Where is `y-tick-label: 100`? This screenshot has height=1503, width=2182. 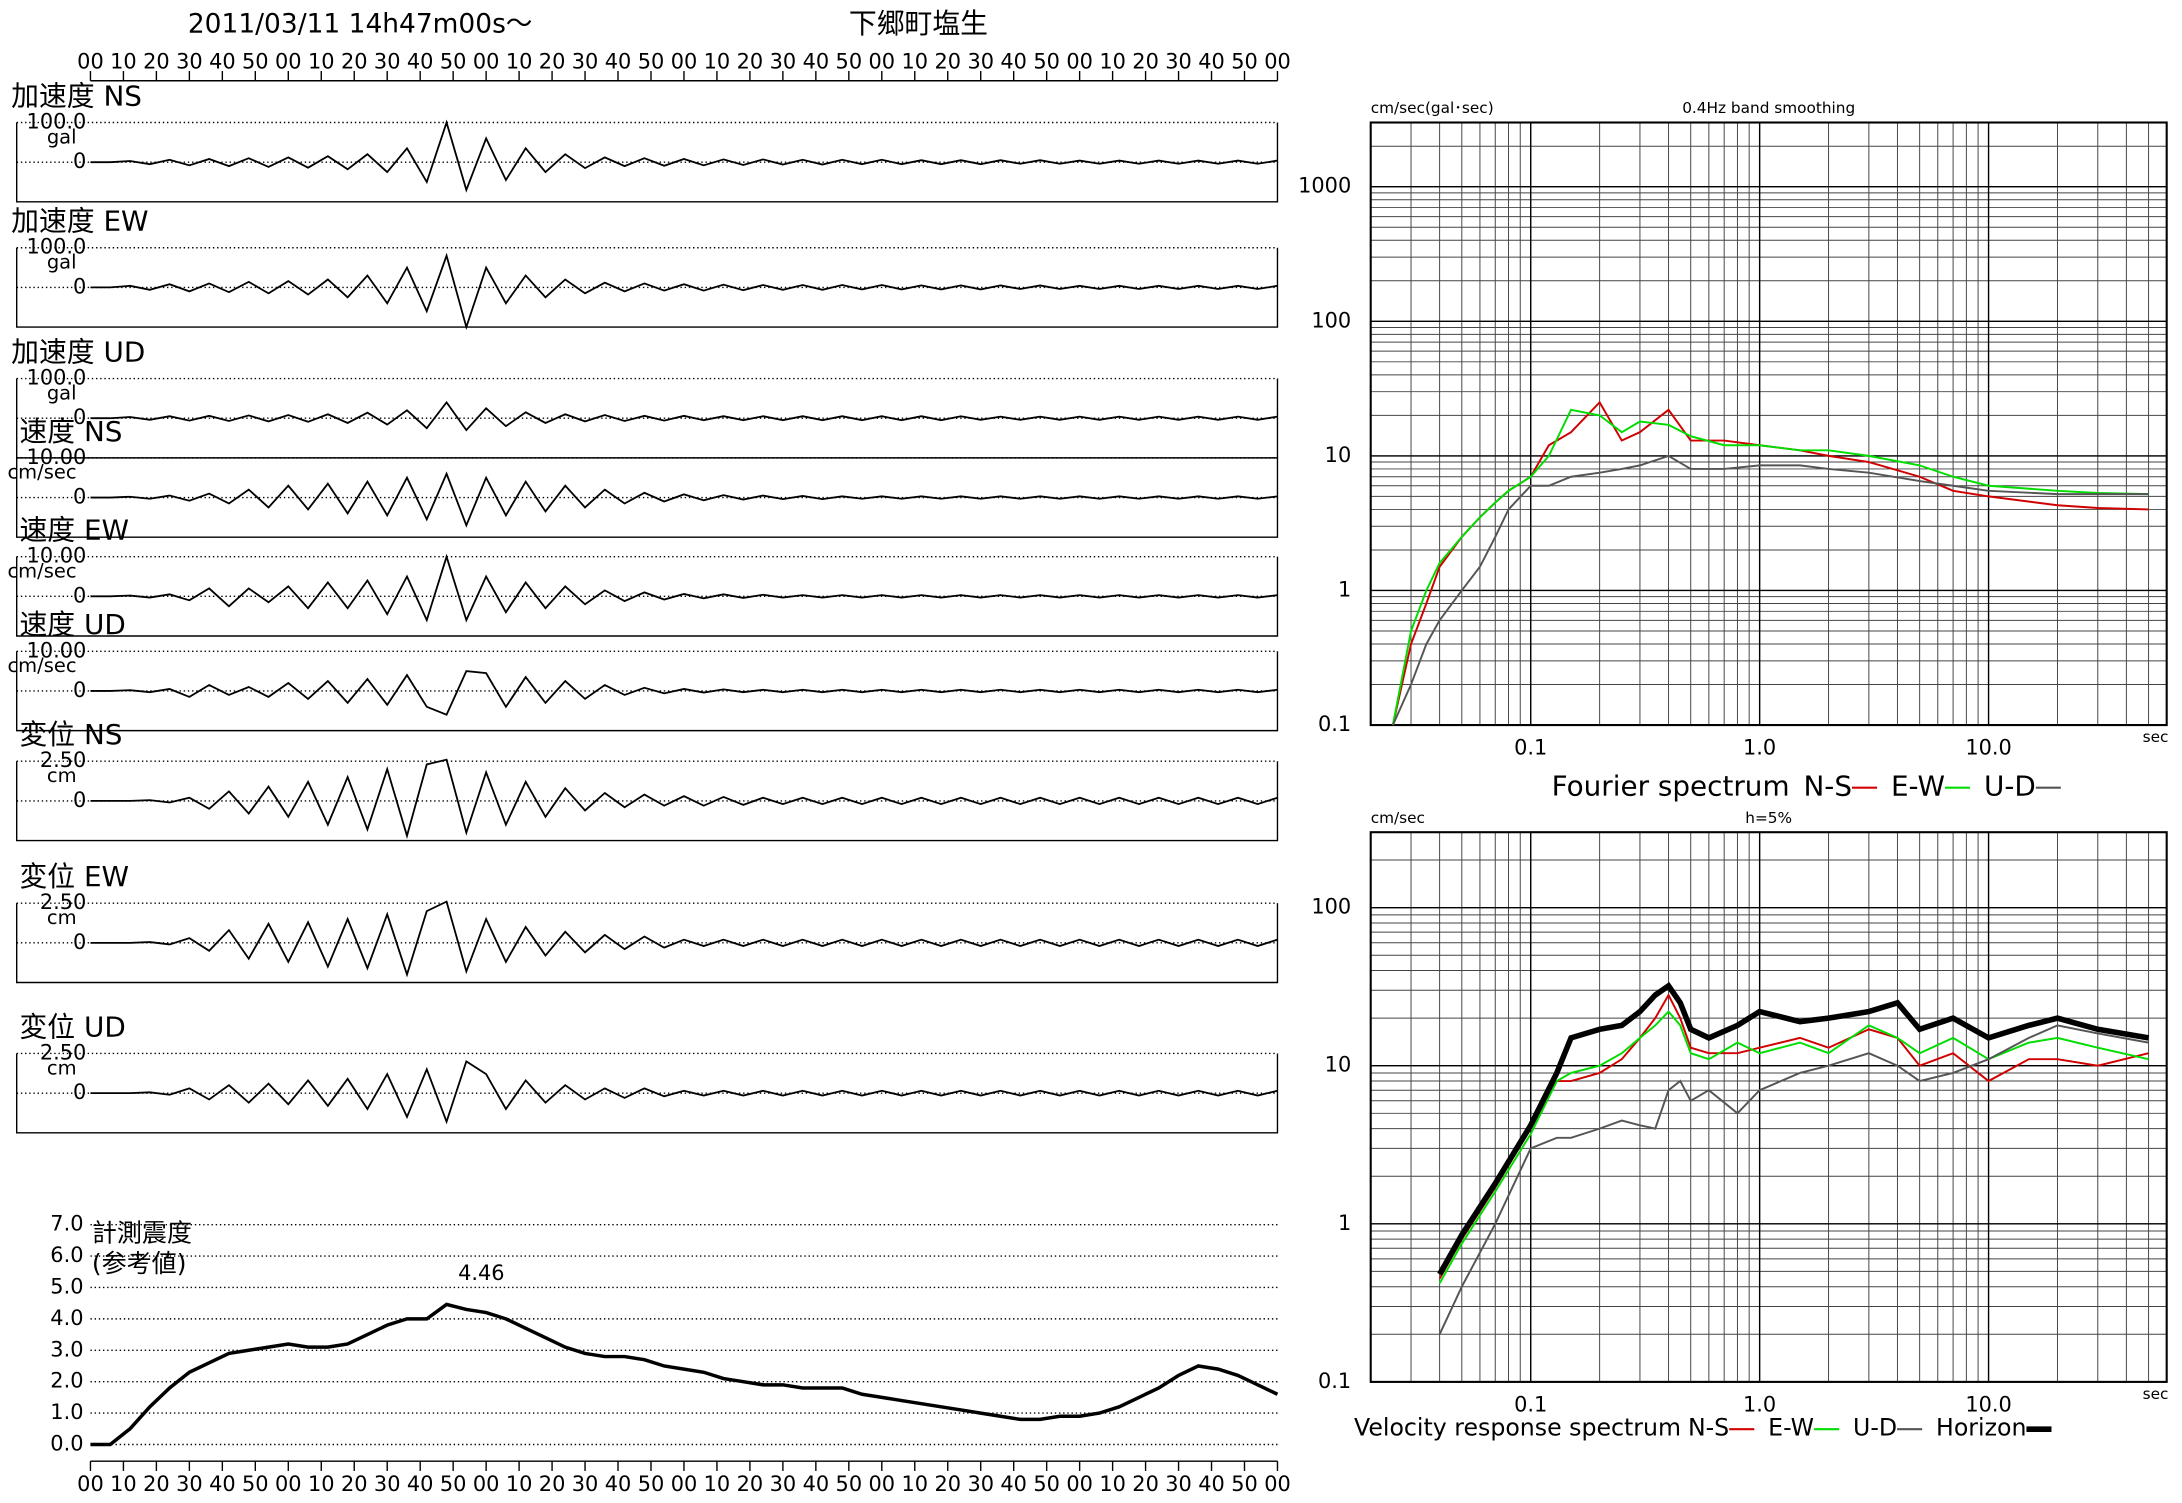 y-tick-label: 100 is located at coordinates (1331, 320).